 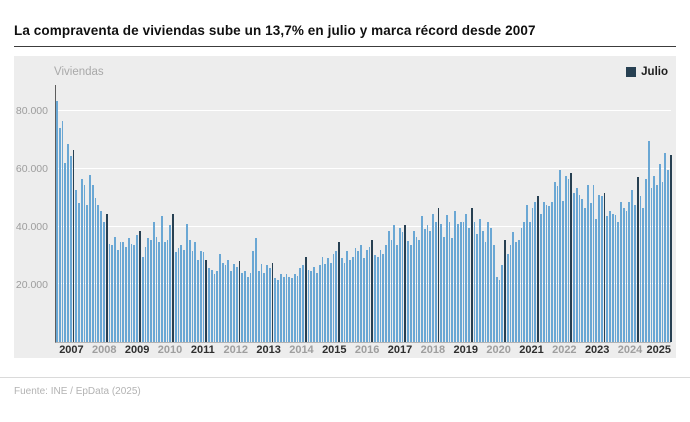 I want to click on x-axis-year-2019: 2019, so click(x=465, y=350).